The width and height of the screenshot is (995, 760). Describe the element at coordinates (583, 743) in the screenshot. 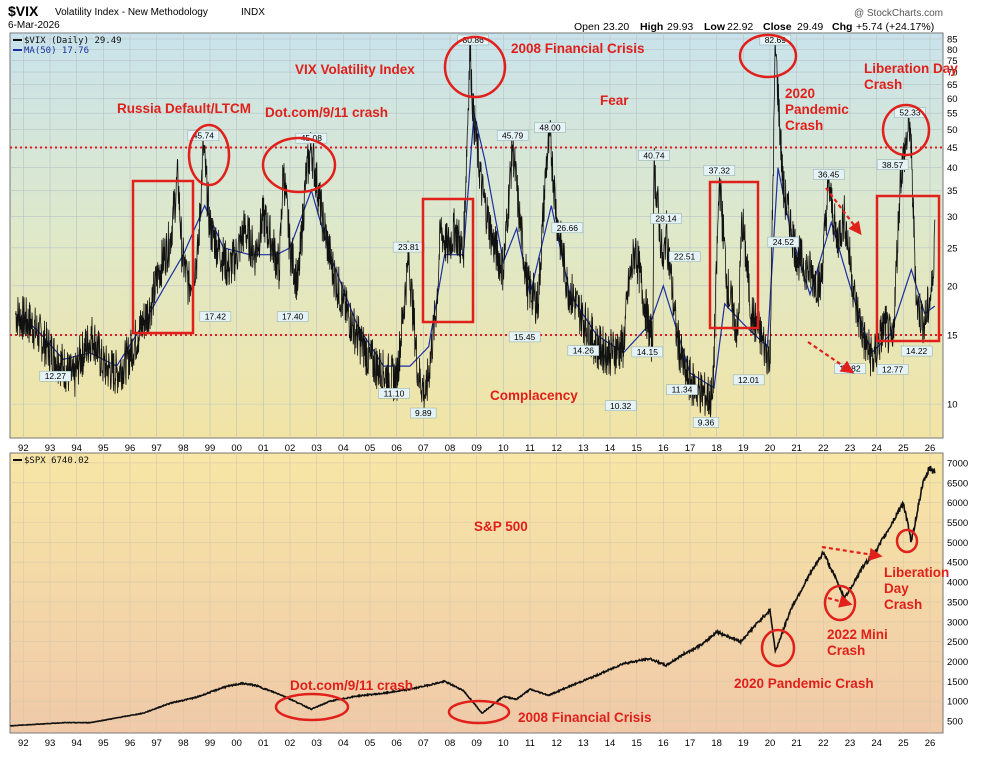

I see `spx-x-tick-label: 13` at that location.